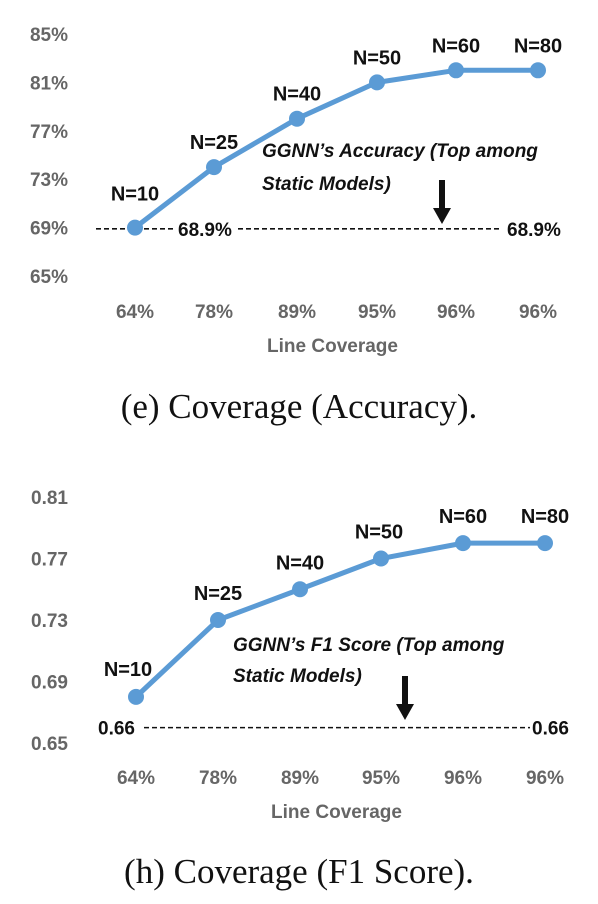  What do you see at coordinates (49, 180) in the screenshot?
I see `y-tick-label: 73%` at bounding box center [49, 180].